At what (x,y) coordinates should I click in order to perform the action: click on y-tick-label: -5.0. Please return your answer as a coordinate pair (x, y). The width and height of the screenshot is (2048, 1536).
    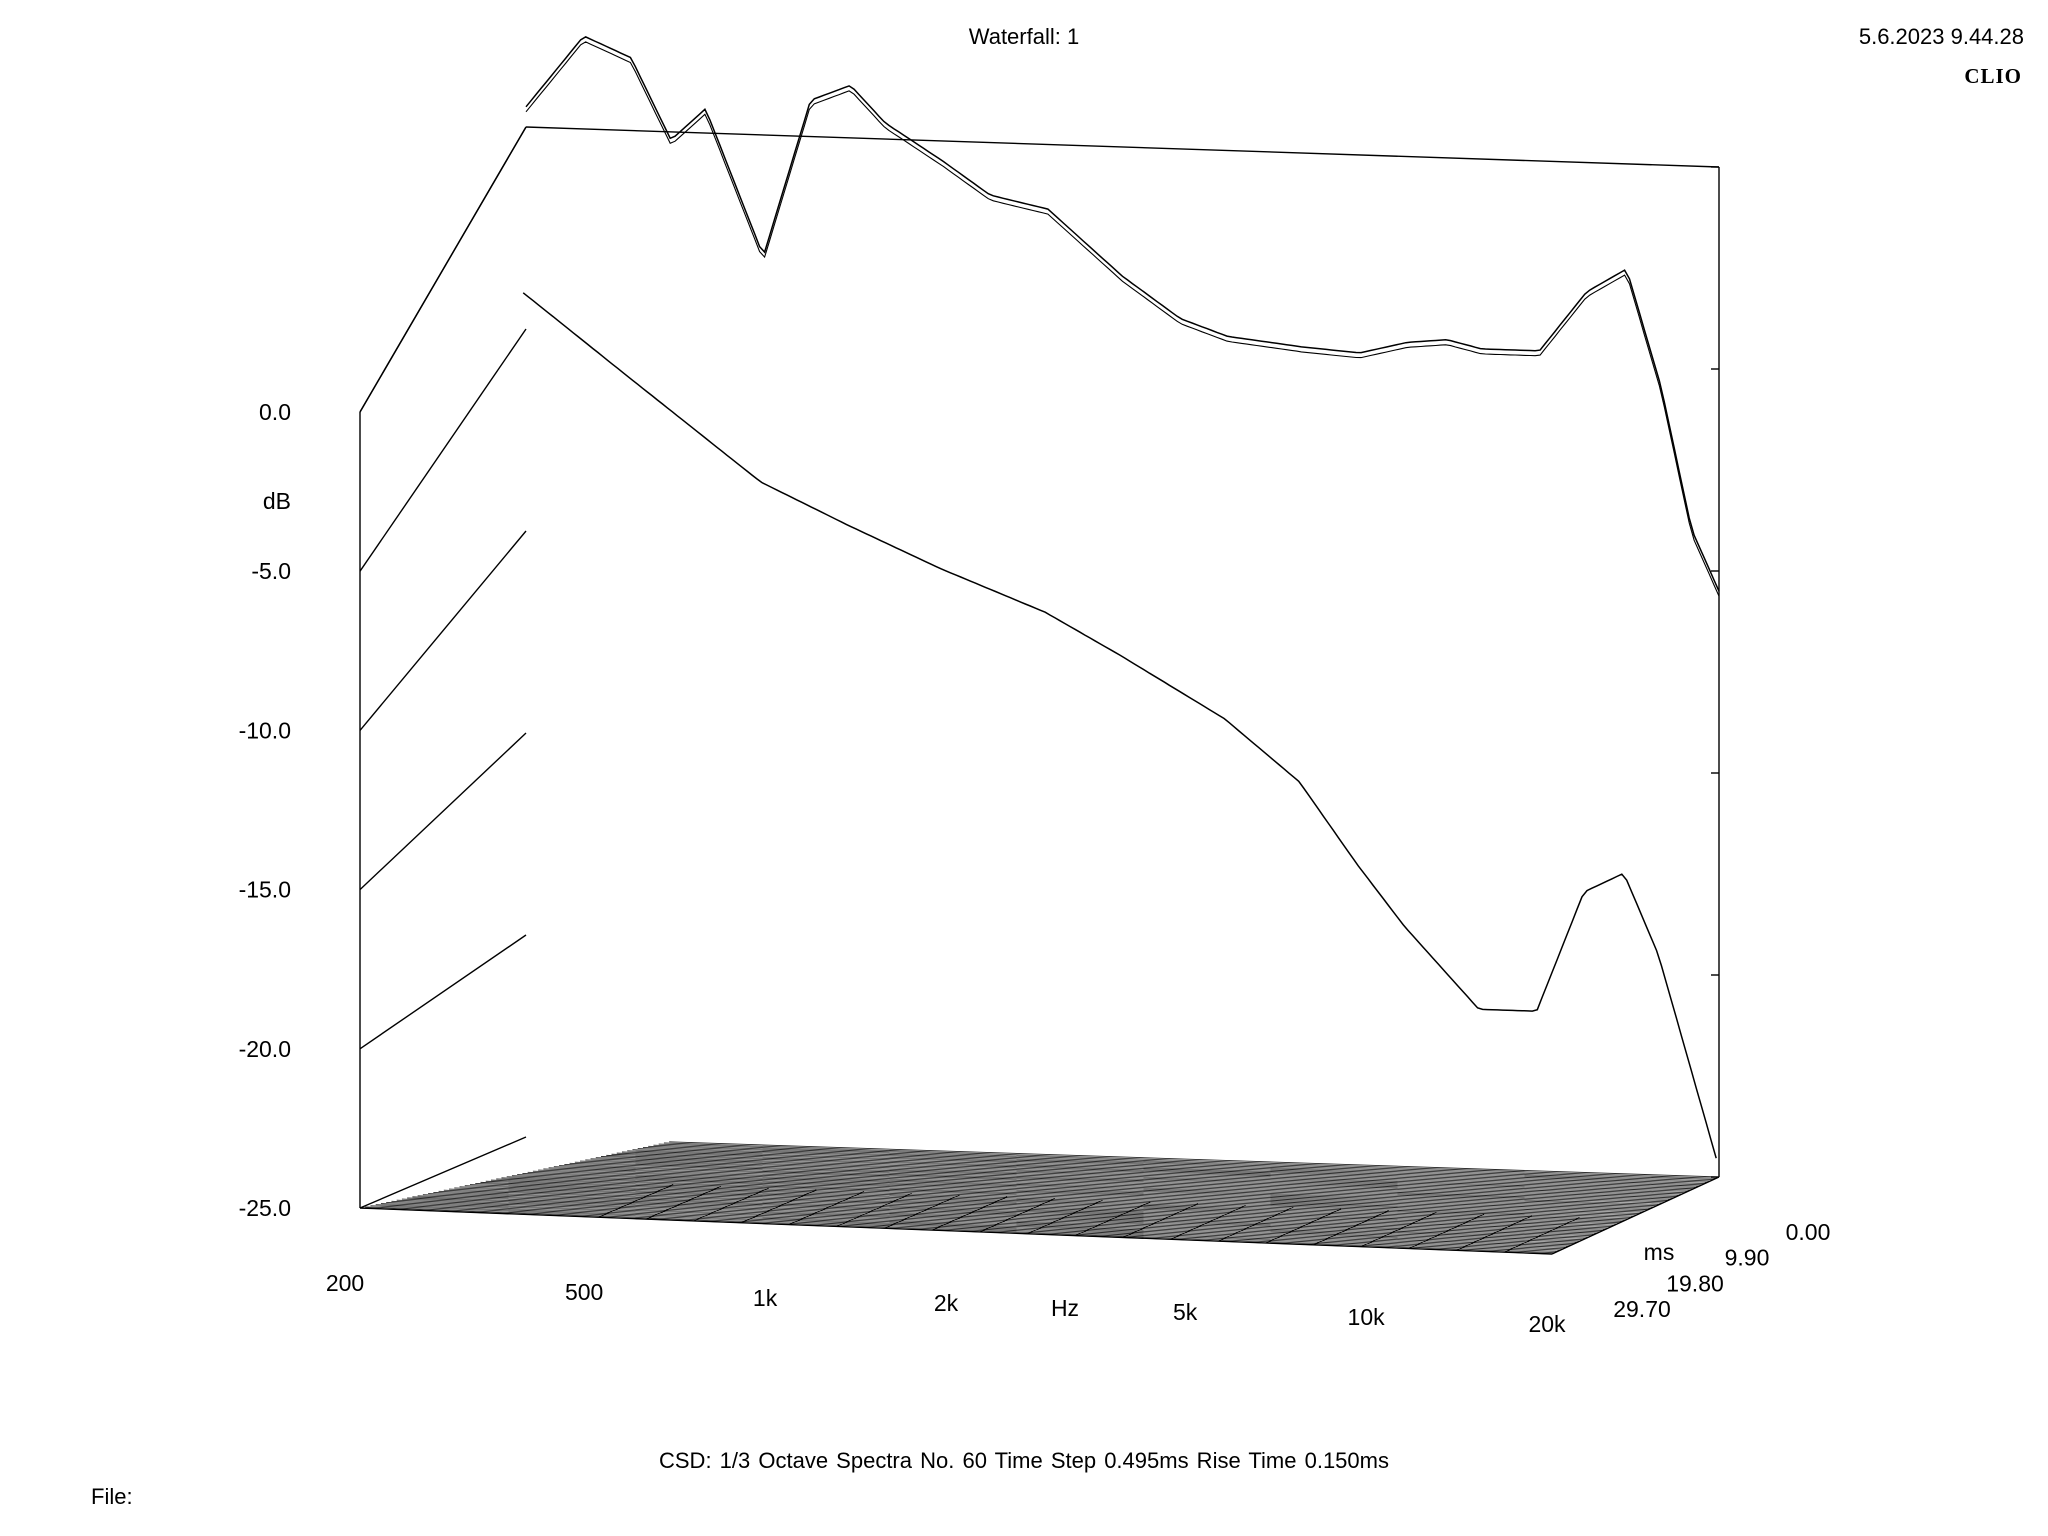
    Looking at the image, I should click on (271, 571).